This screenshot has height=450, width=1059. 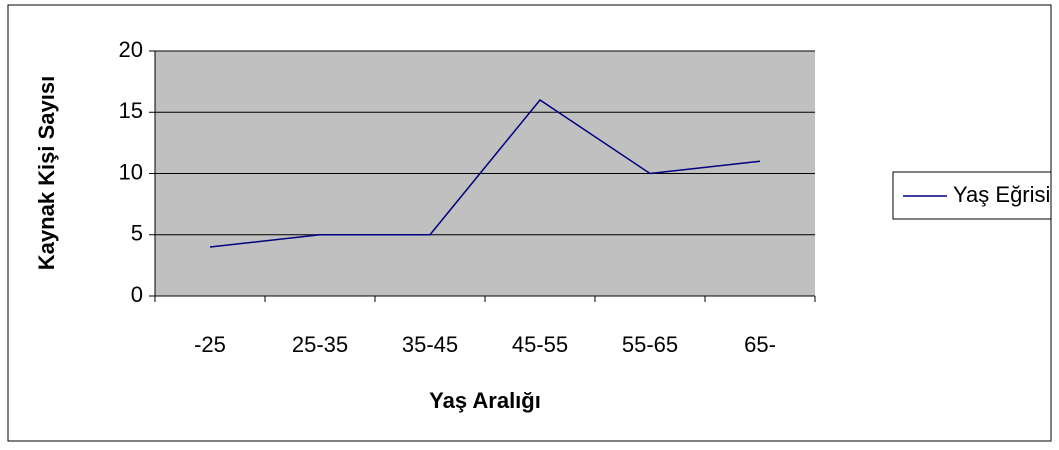 I want to click on y-axis-title: Kaynak Kişi Sayısı, so click(x=46, y=173).